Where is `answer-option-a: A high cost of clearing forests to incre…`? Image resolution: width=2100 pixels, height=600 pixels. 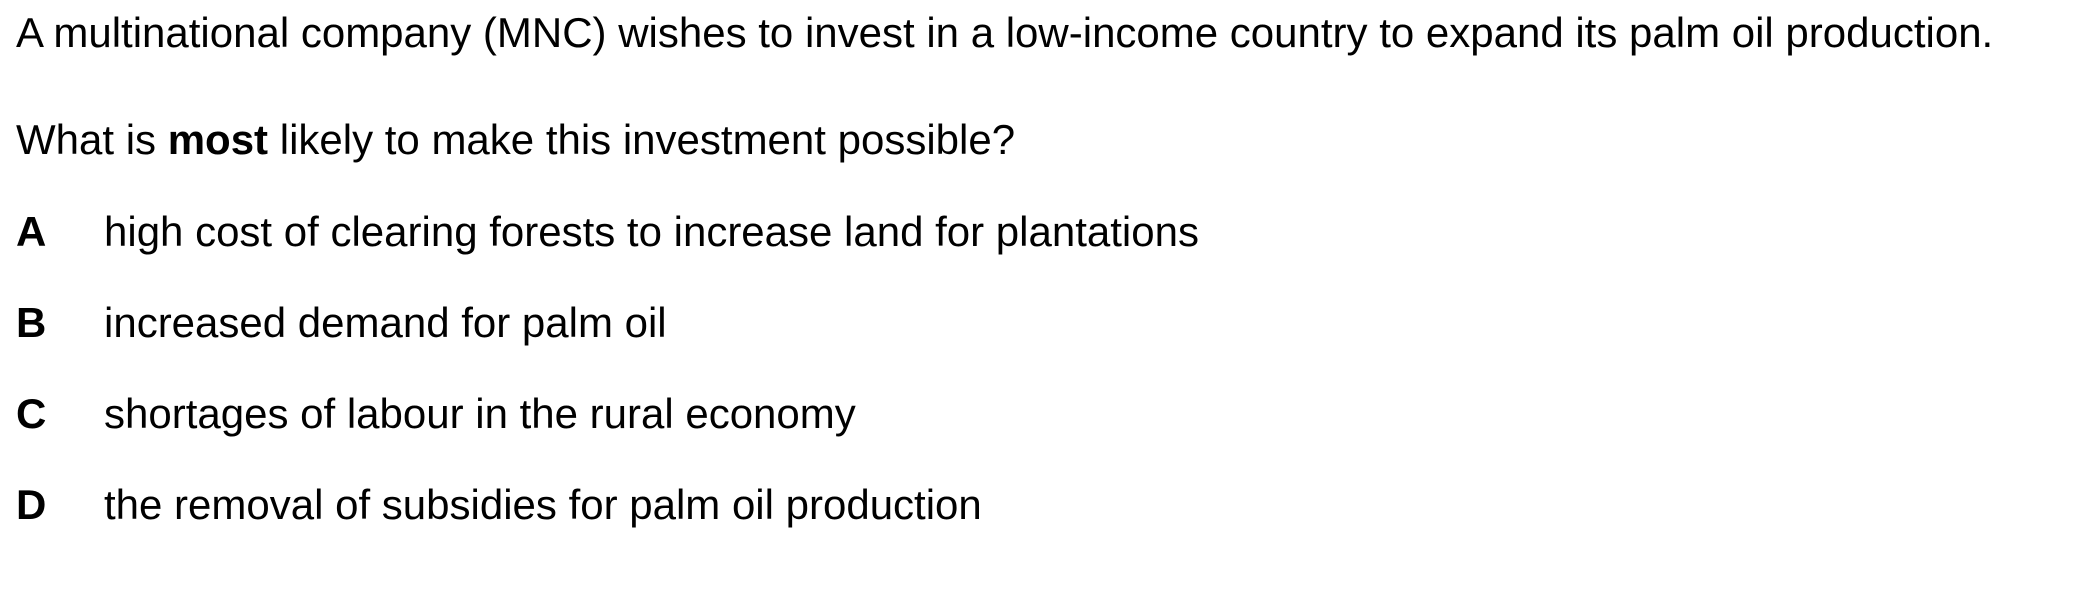 answer-option-a: A high cost of clearing forests to incre… is located at coordinates (1046, 232).